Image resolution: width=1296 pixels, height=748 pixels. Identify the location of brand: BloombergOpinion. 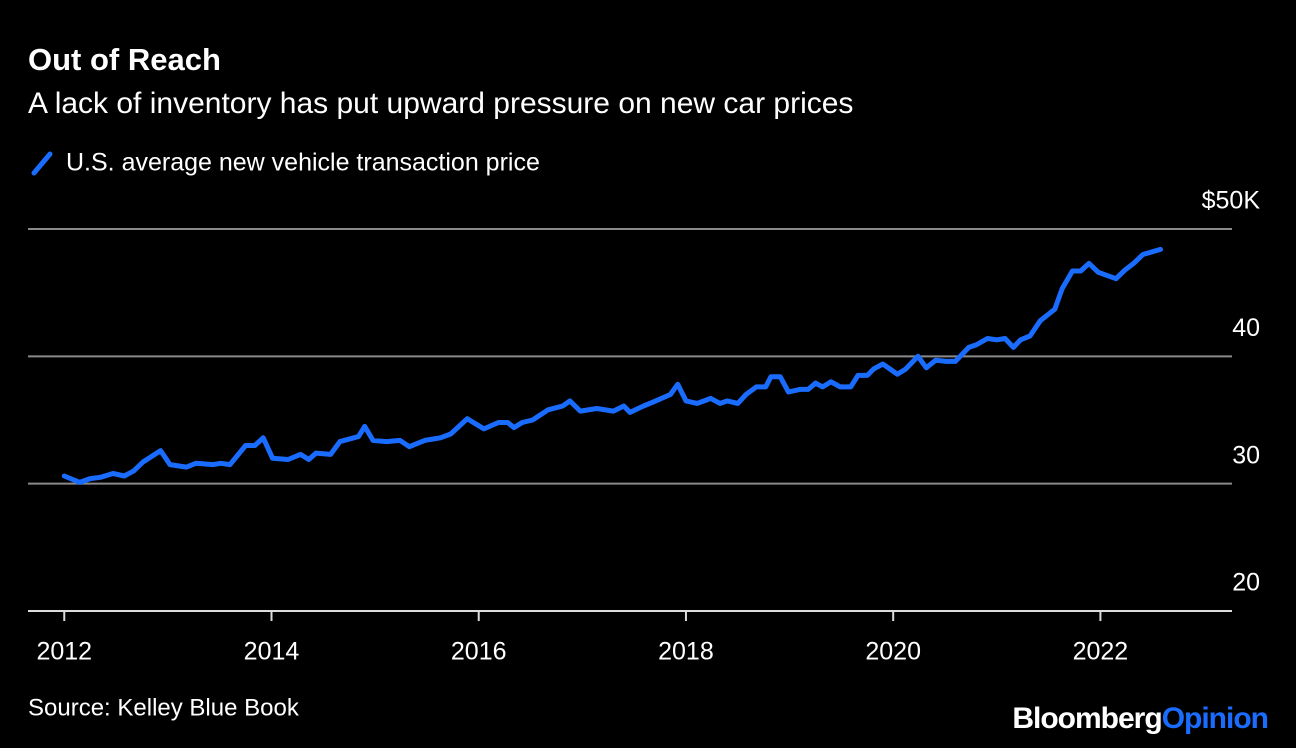
(1140, 718).